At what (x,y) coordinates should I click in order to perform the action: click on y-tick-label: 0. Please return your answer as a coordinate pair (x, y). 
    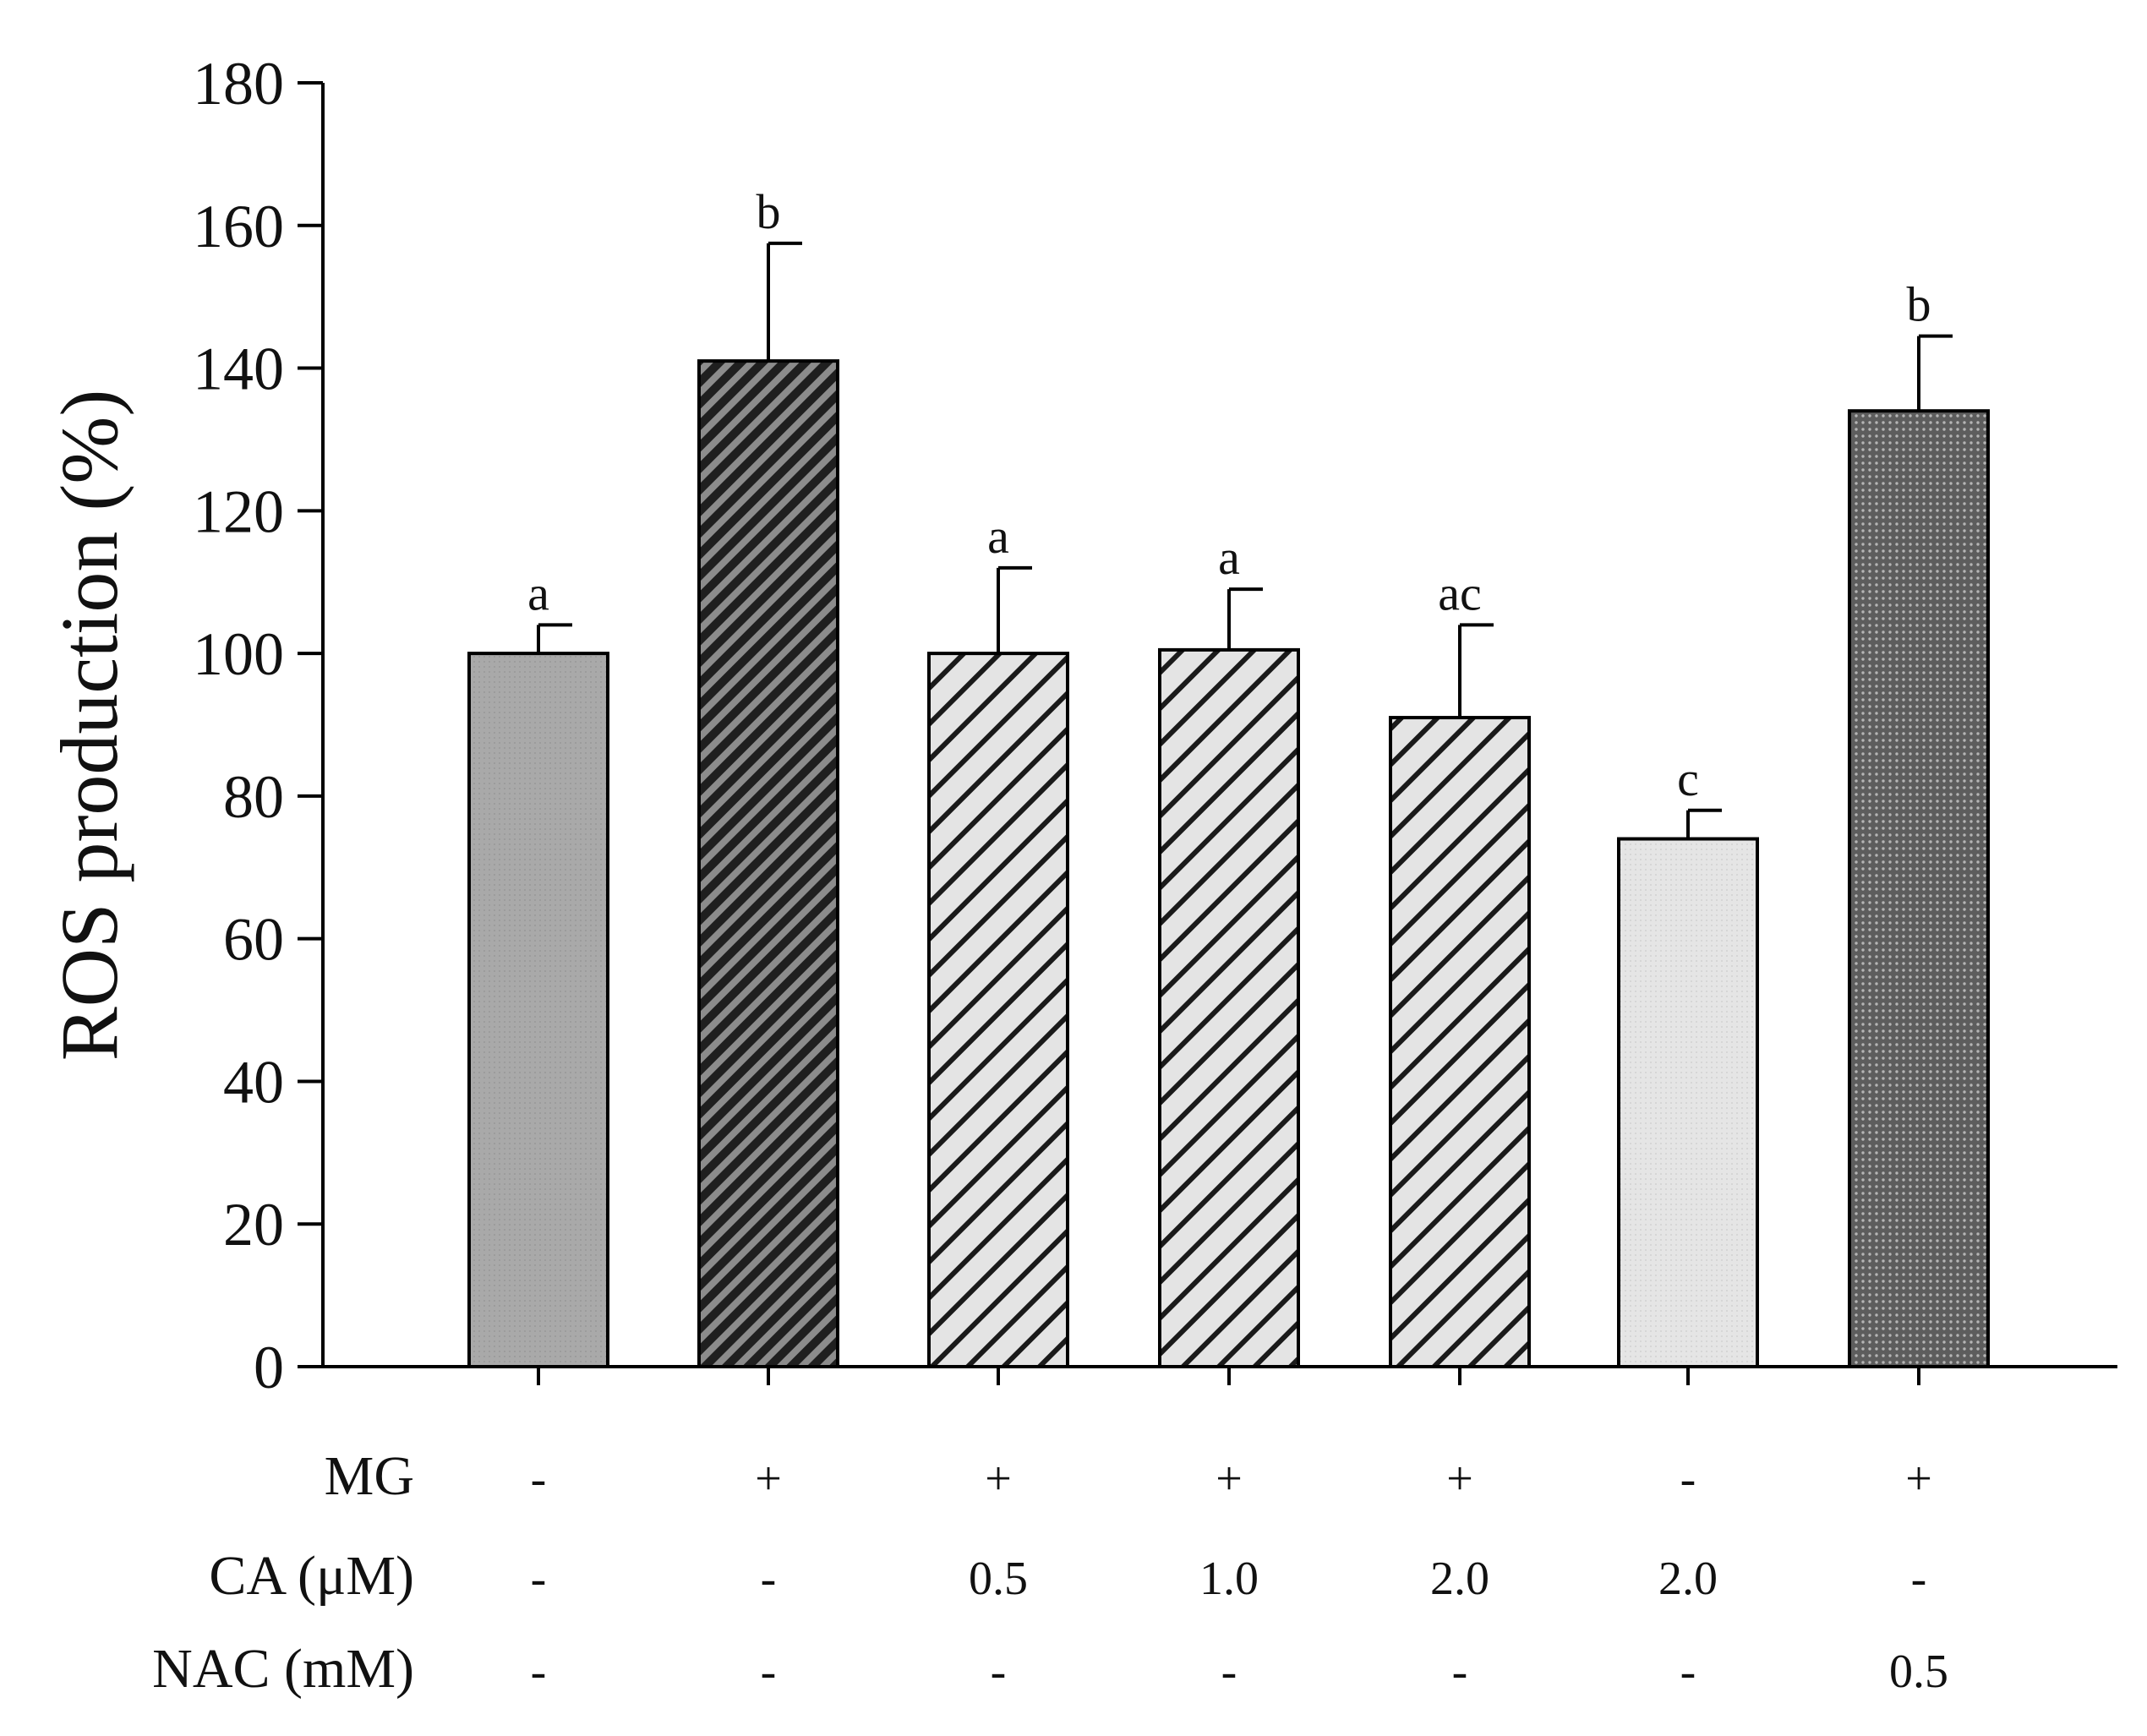
    Looking at the image, I should click on (269, 1367).